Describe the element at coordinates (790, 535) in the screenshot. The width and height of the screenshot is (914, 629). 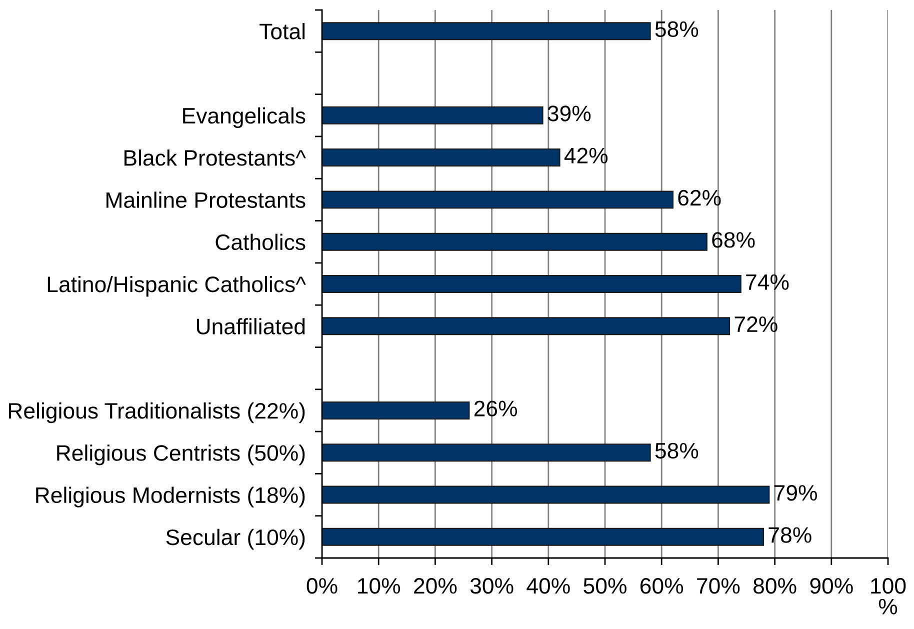
I see `data-label: 78%` at that location.